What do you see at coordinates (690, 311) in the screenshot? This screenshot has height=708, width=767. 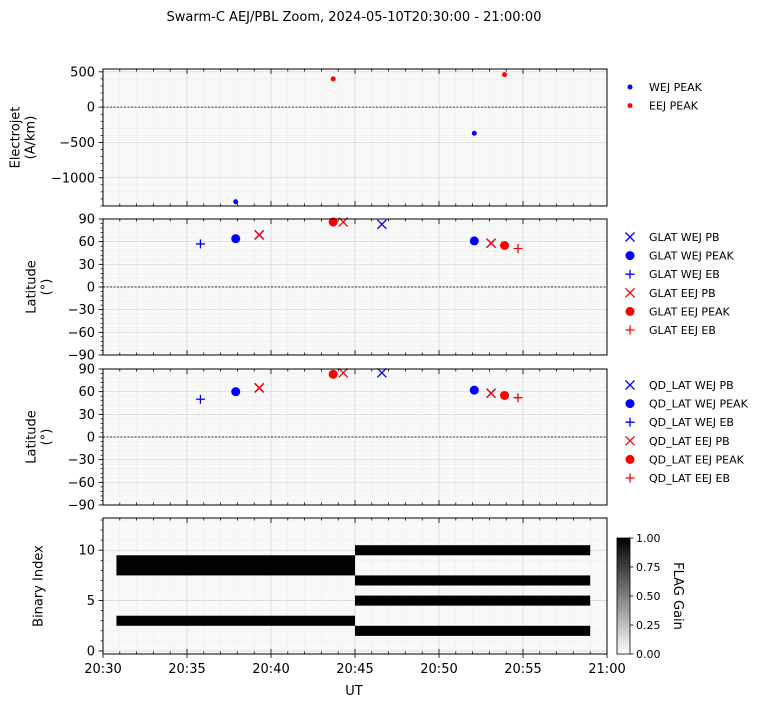 I see `legend-label: GLAT EEJ PEAK` at bounding box center [690, 311].